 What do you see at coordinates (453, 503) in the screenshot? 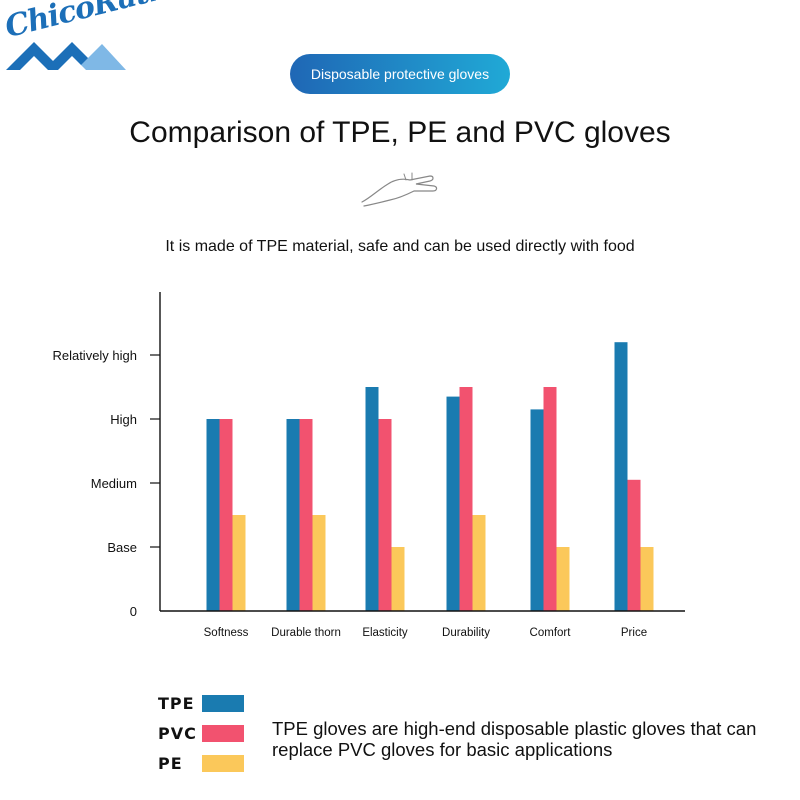
I see `bar-tpe-durability` at bounding box center [453, 503].